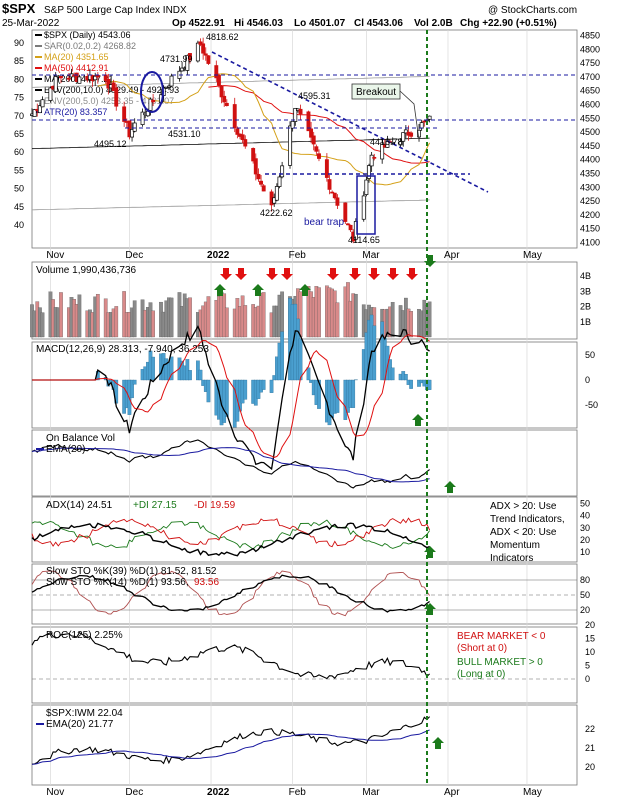 This screenshot has width=620, height=805. Describe the element at coordinates (371, 792) in the screenshot. I see `x-tick-label-bottom: Mar` at that location.